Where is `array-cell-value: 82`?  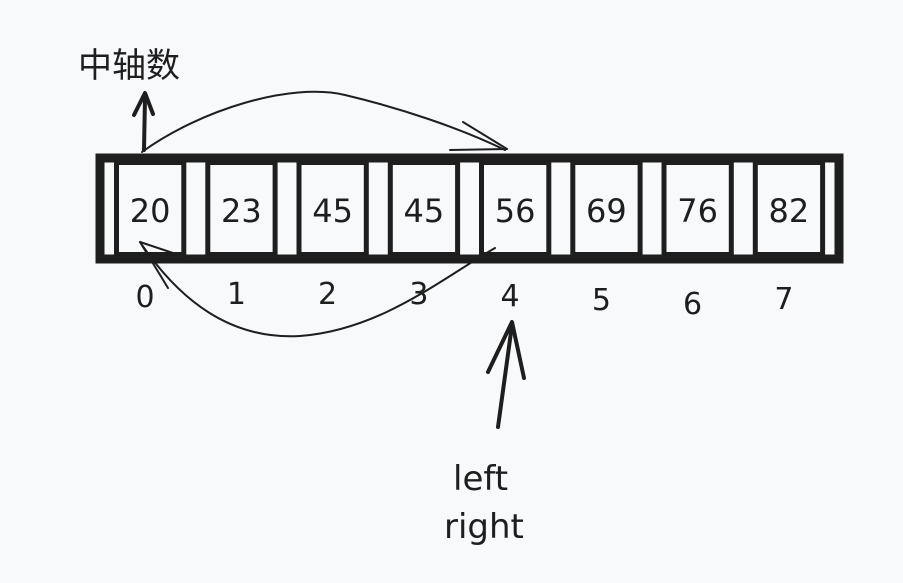
array-cell-value: 82 is located at coordinates (789, 211).